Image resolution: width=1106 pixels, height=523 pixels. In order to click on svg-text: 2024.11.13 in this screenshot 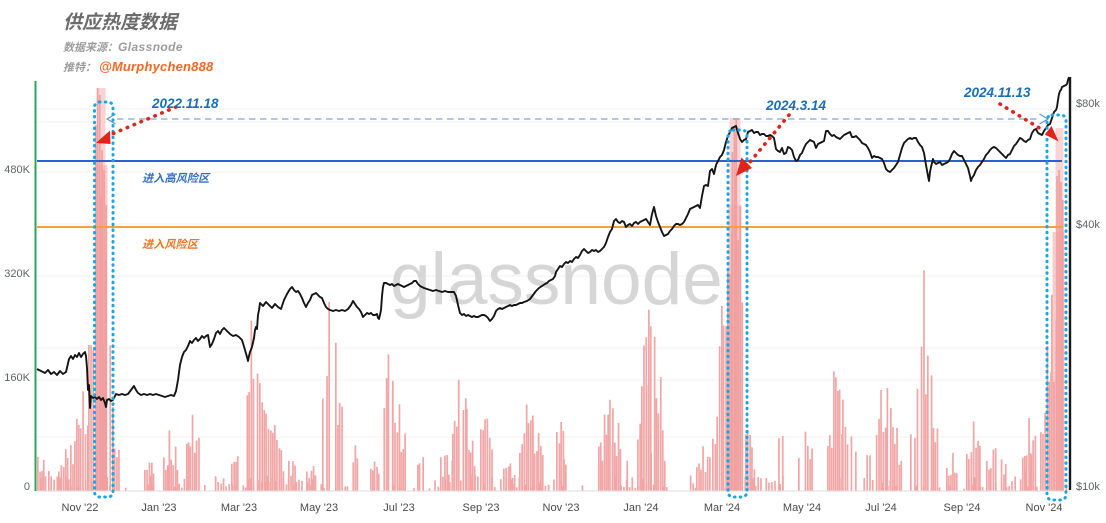, I will do `click(997, 92)`.